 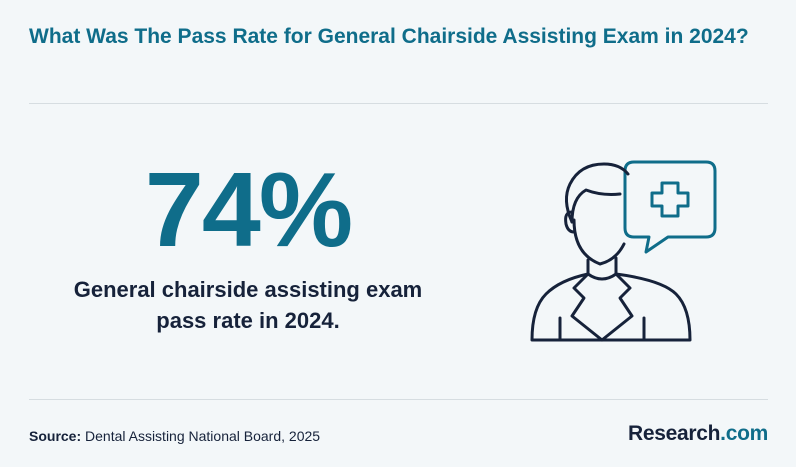 What do you see at coordinates (744, 433) in the screenshot?
I see `brand-suffix: .com` at bounding box center [744, 433].